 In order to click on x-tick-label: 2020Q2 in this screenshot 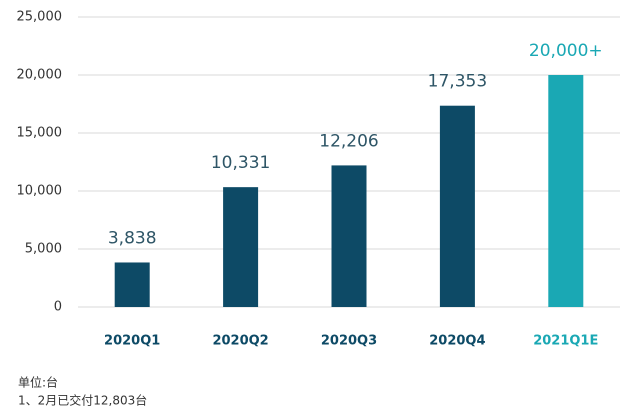, I will do `click(240, 341)`.